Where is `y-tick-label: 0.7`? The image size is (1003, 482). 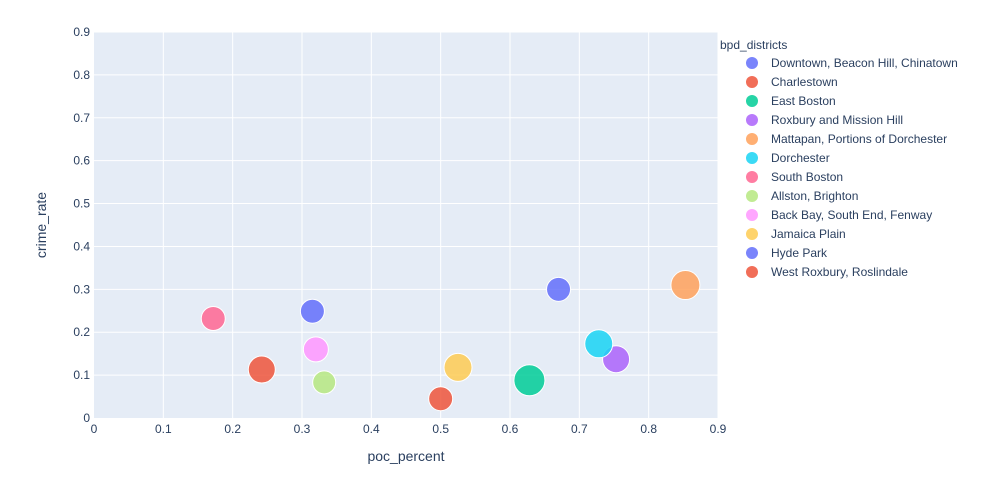
y-tick-label: 0.7 is located at coordinates (81, 118).